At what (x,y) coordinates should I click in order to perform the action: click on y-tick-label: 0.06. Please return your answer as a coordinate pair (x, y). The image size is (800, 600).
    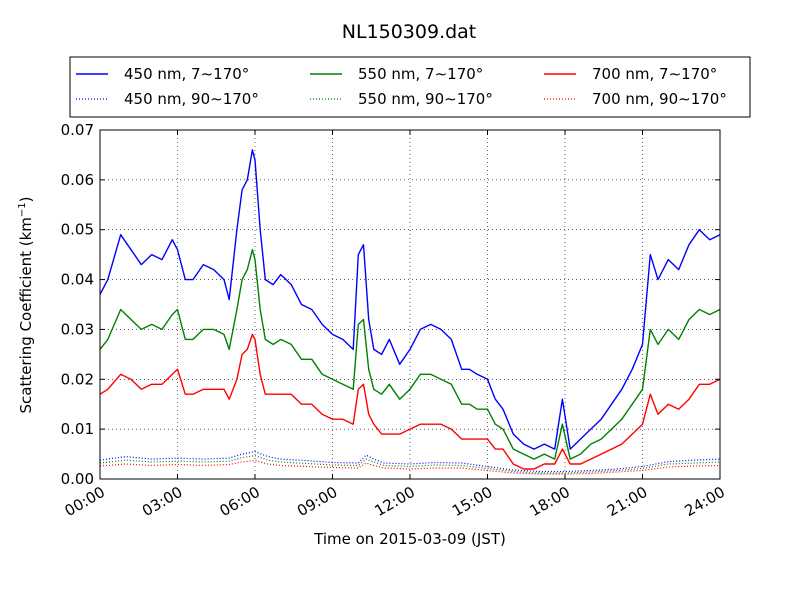
    Looking at the image, I should click on (77, 180).